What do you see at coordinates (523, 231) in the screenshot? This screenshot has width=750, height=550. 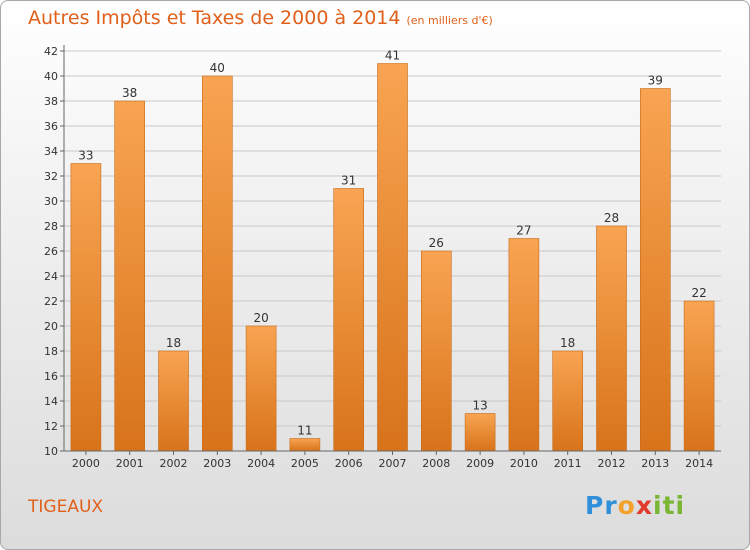 I see `value-label: 27` at bounding box center [523, 231].